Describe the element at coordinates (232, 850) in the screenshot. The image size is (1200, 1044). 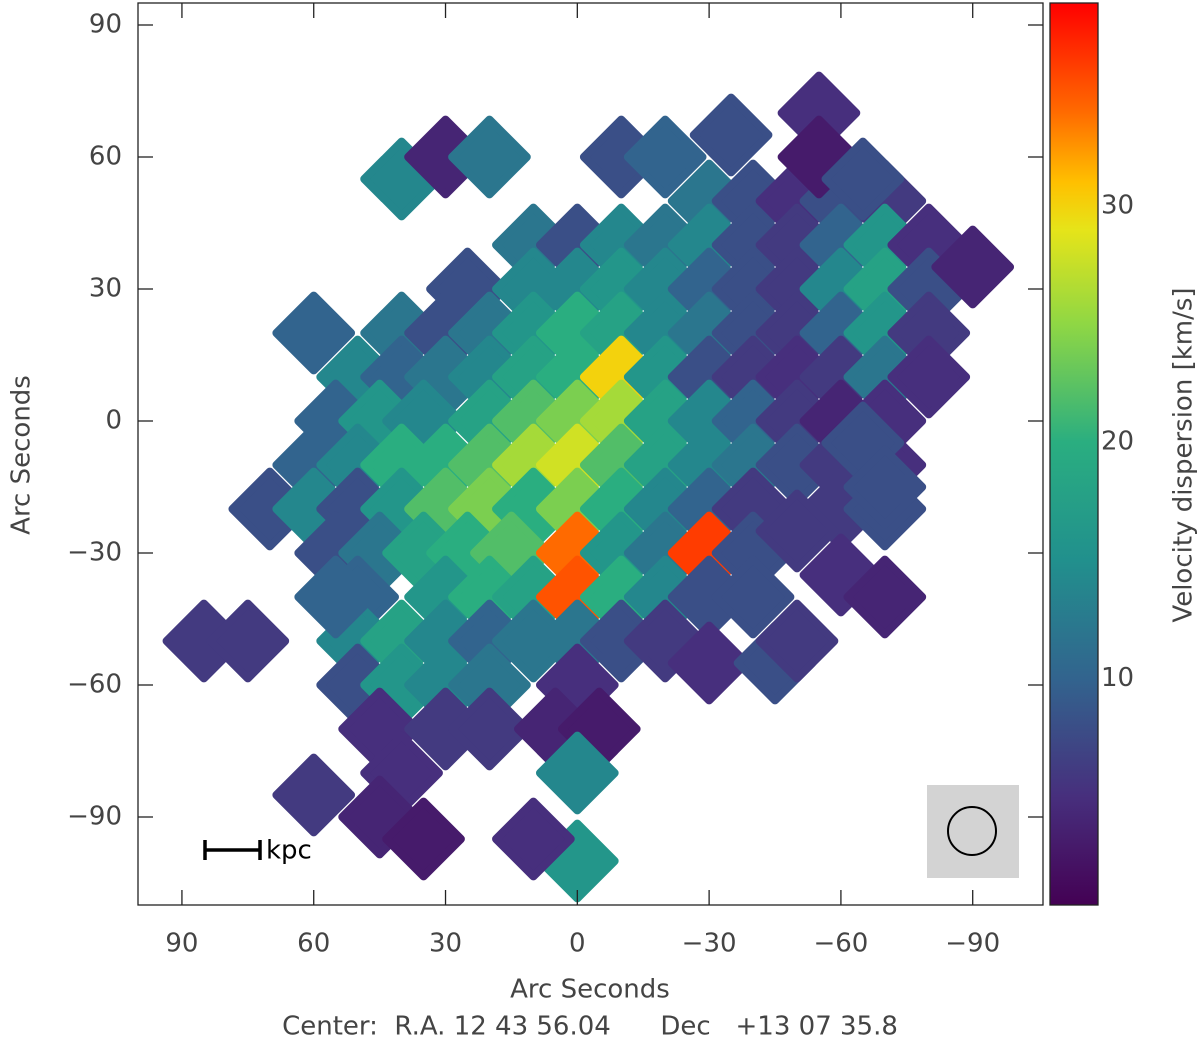
I see `scale-bar` at that location.